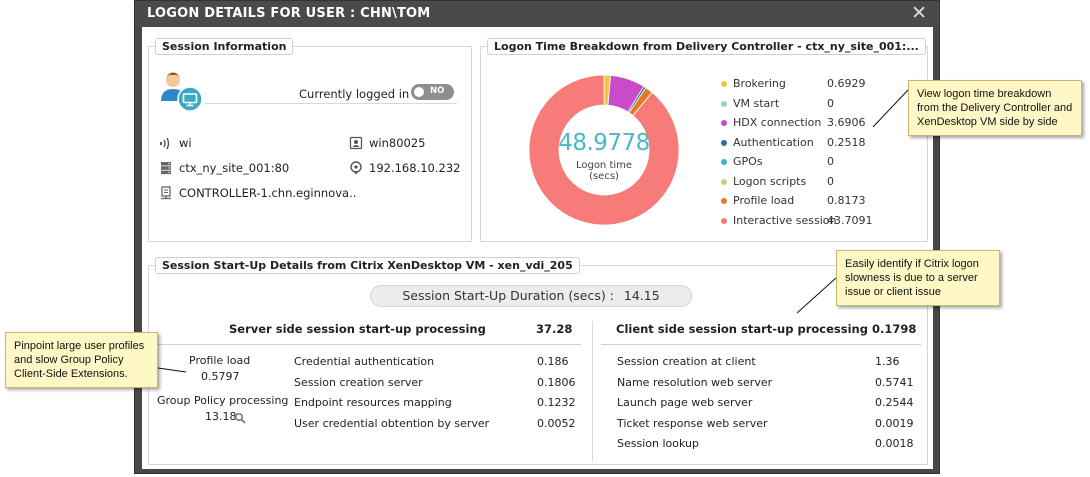  I want to click on legend-value: 43.7091, so click(850, 220).